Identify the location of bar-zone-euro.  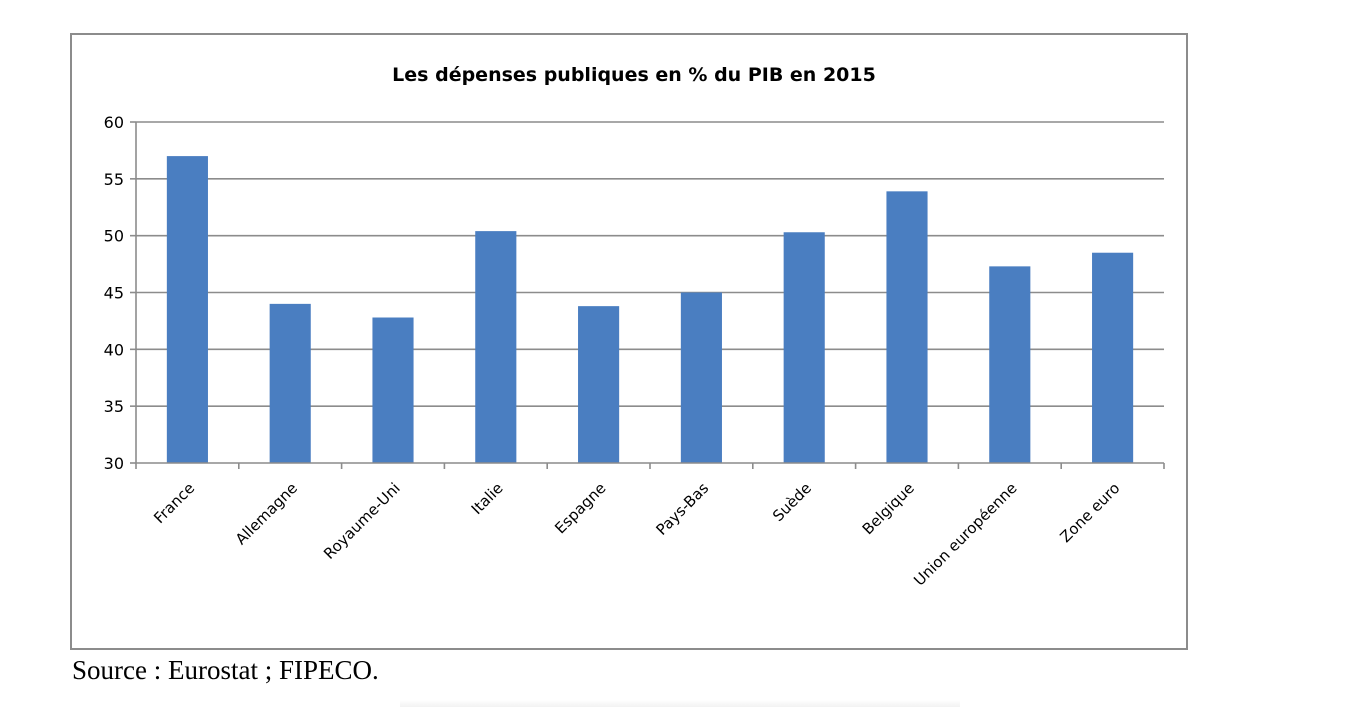
(1113, 357).